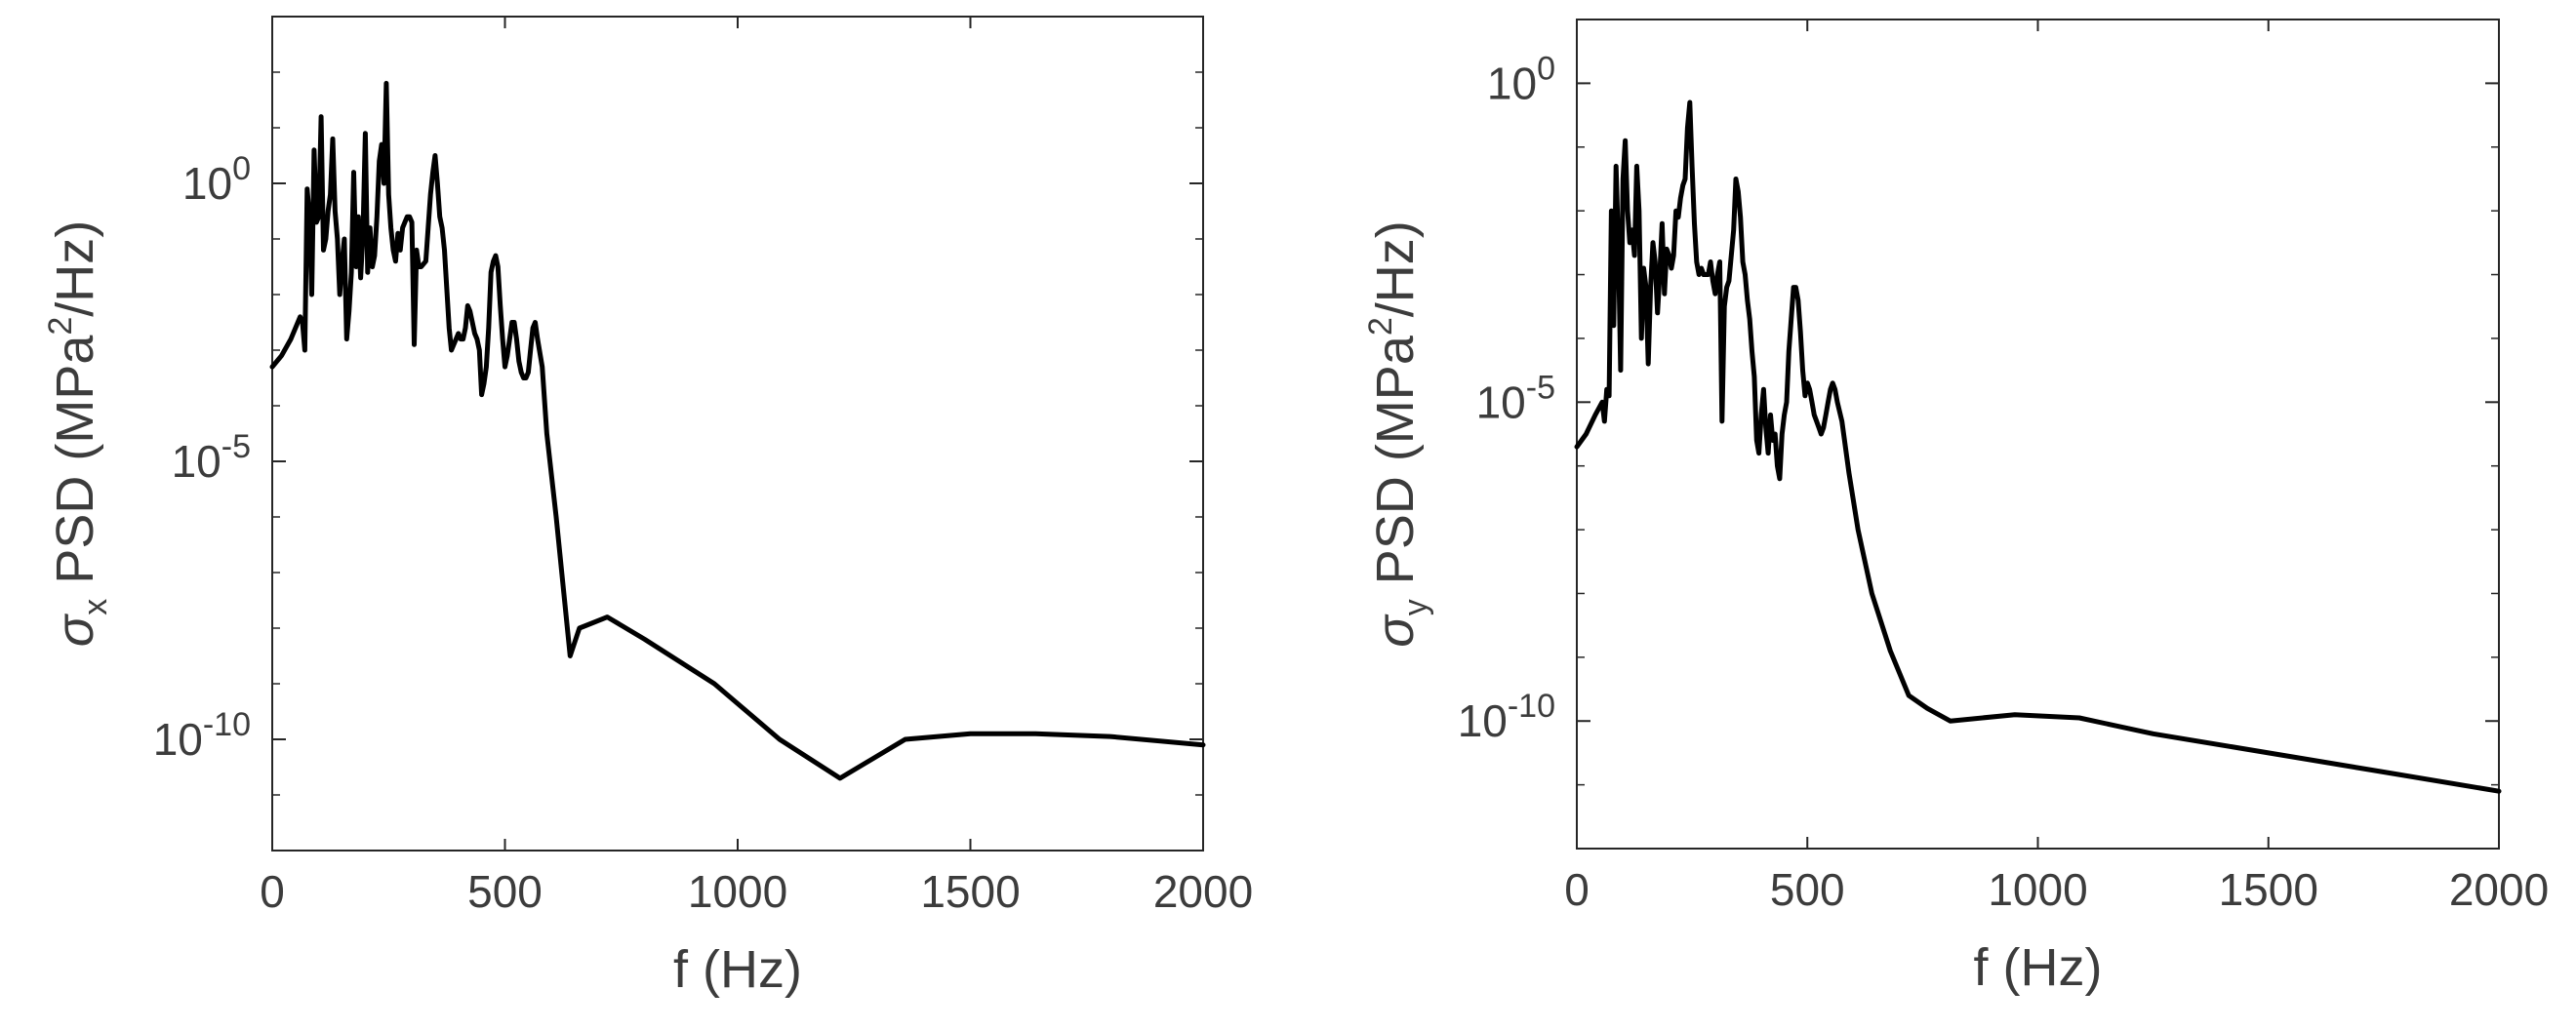 This screenshot has height=1030, width=2576. Describe the element at coordinates (95, 607) in the screenshot. I see `y-label-subscript: x` at that location.